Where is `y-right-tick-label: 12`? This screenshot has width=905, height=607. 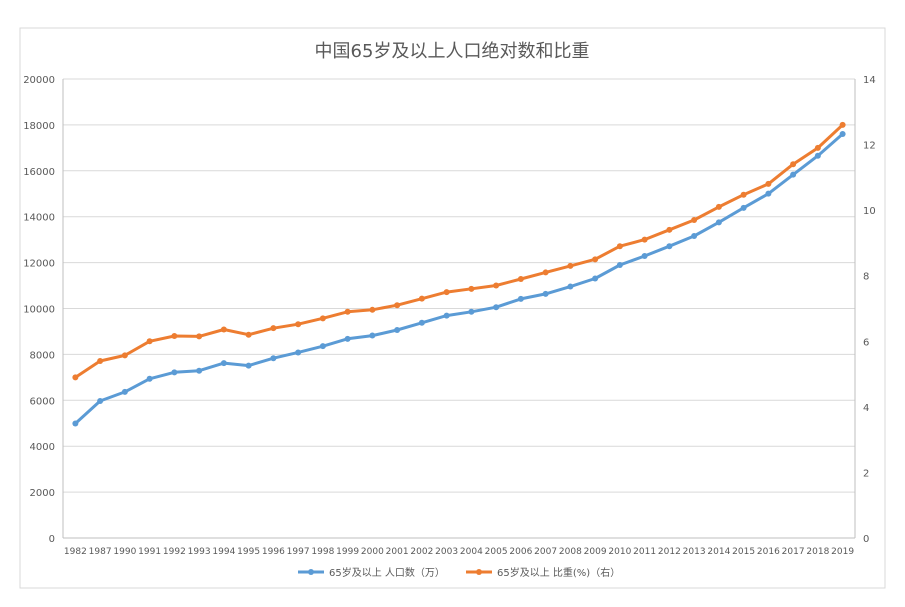
y-right-tick-label: 12 is located at coordinates (869, 146).